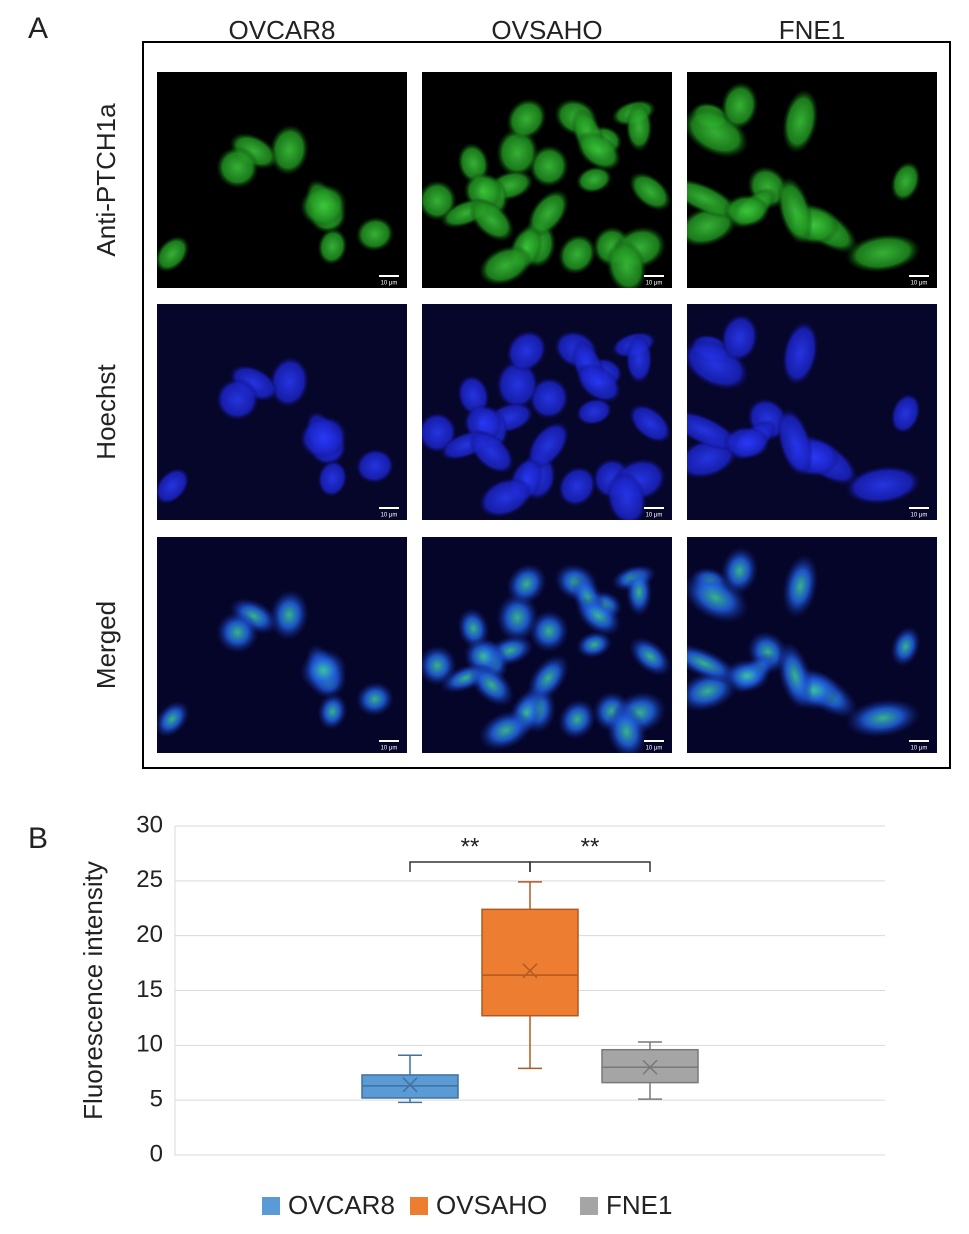 The image size is (969, 1234). What do you see at coordinates (149, 989) in the screenshot?
I see `y-tick-label: 15` at bounding box center [149, 989].